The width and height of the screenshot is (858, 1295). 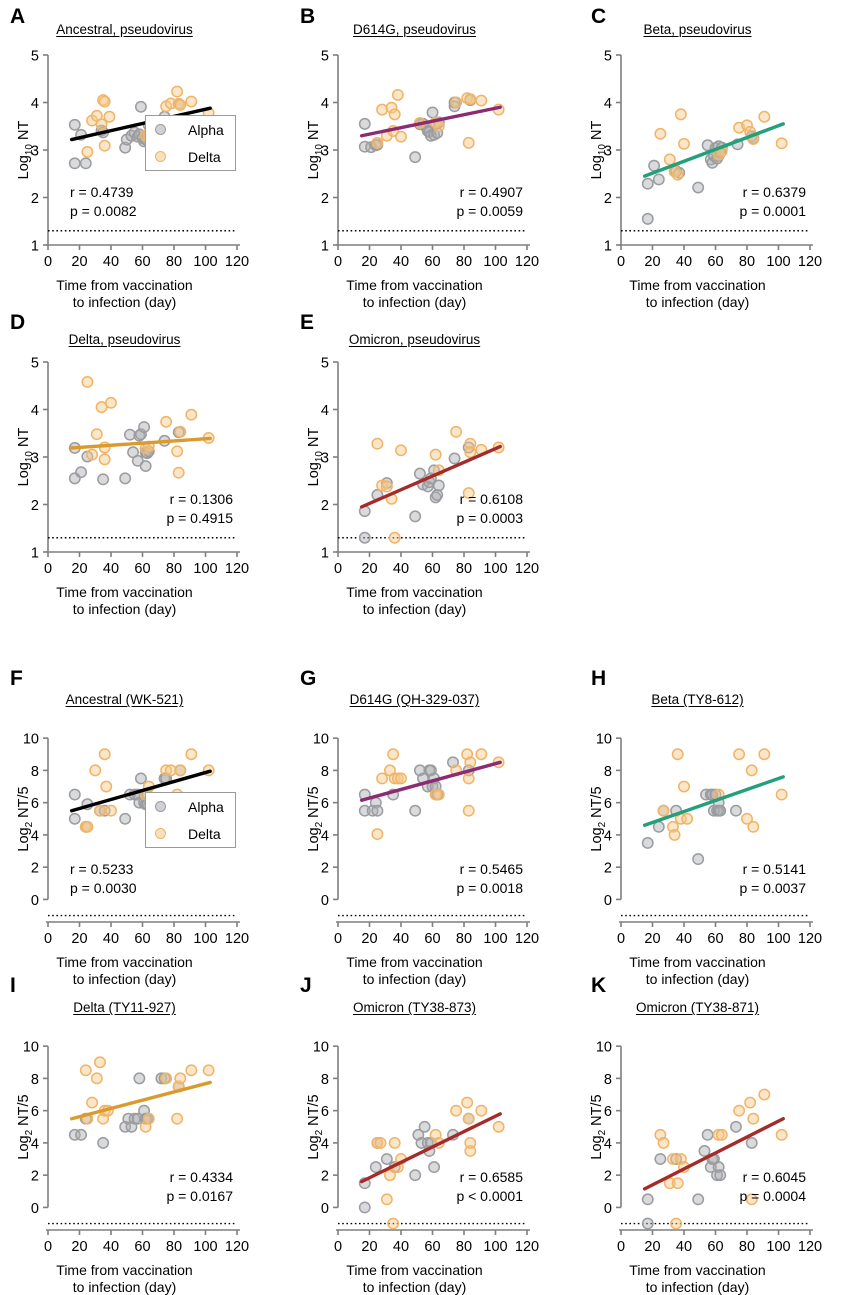 I want to click on p-value-text: p = 0.0059, so click(x=489, y=210).